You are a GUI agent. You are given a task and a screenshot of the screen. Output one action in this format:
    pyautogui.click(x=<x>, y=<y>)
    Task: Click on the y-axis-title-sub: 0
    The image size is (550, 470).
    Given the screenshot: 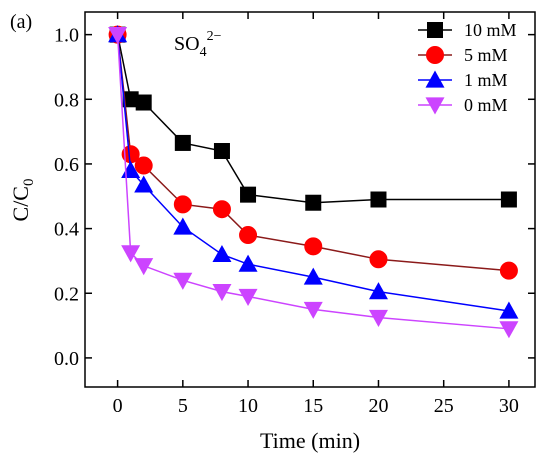 What is the action you would take?
    pyautogui.click(x=29, y=183)
    